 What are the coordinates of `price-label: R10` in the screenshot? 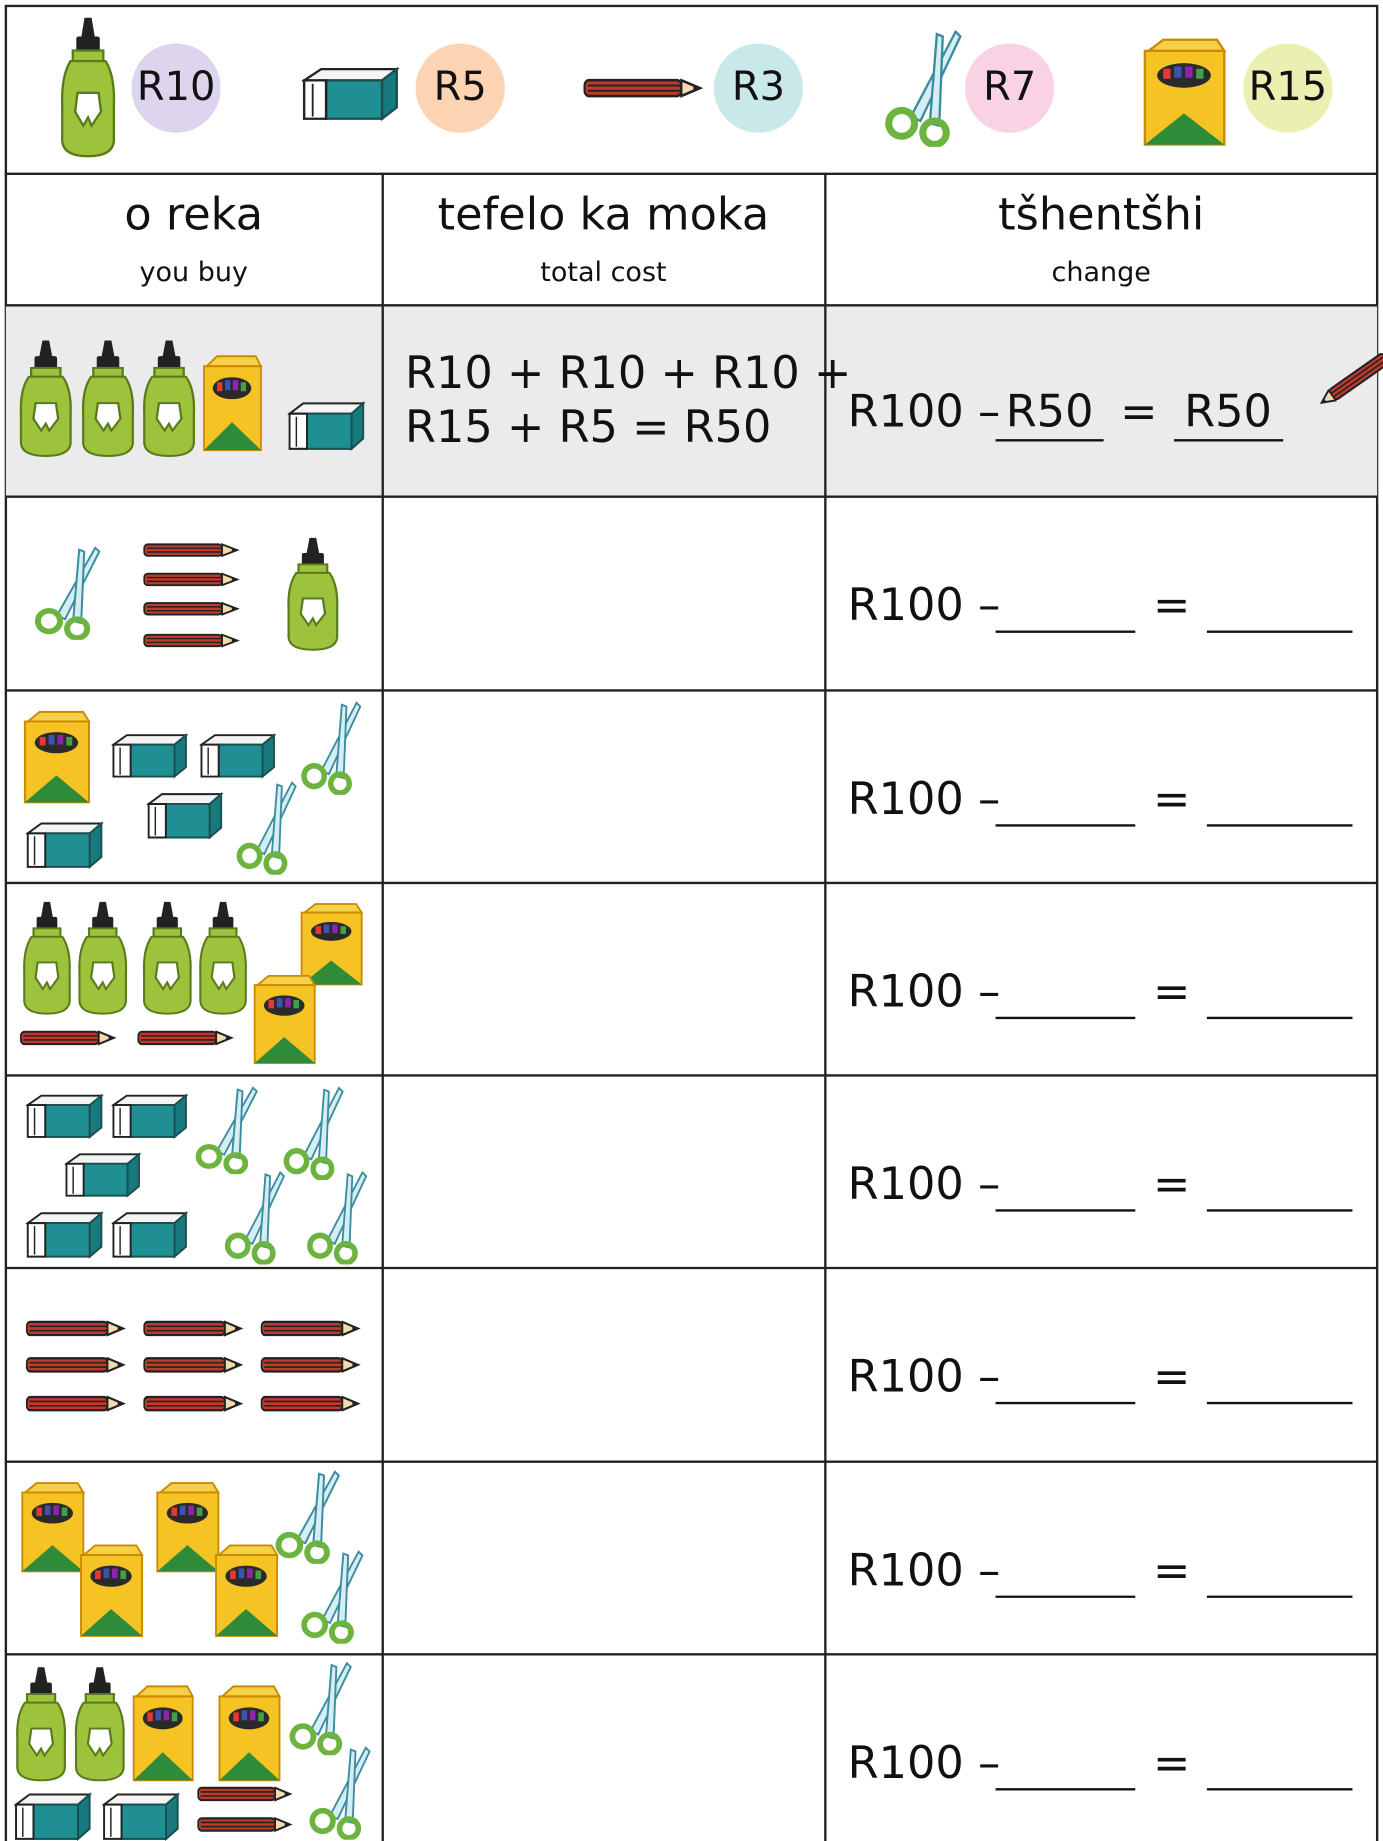 It's located at (176, 87).